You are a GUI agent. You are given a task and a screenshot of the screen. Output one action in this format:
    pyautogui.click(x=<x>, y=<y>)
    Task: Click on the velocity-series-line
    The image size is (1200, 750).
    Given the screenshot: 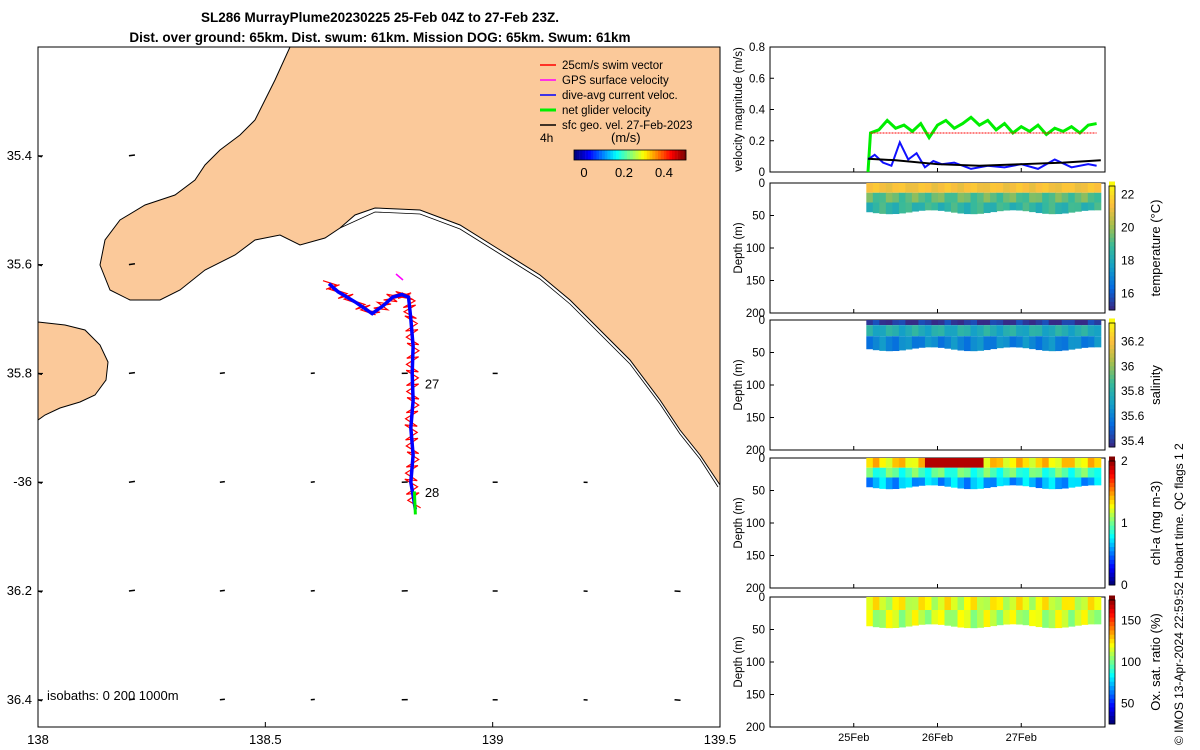 What is the action you would take?
    pyautogui.click(x=981, y=144)
    